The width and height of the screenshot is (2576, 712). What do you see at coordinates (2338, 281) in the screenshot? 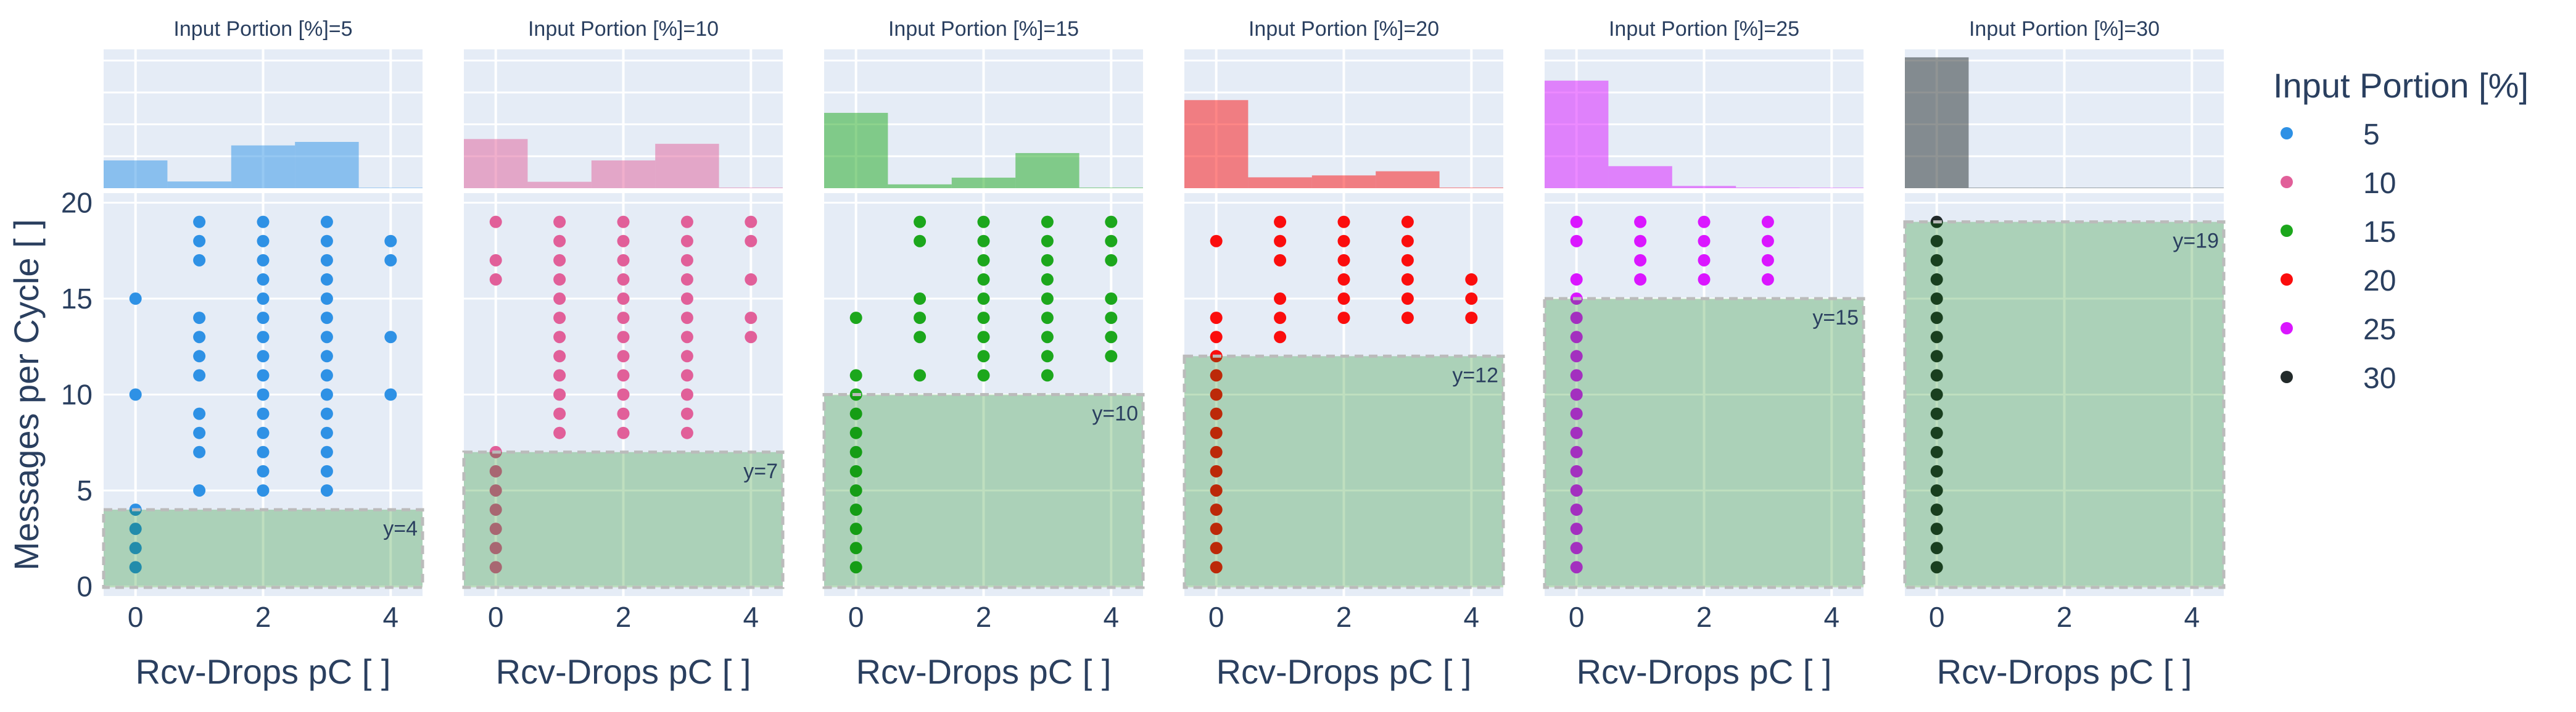
I see `legend-item-20: 20` at bounding box center [2338, 281].